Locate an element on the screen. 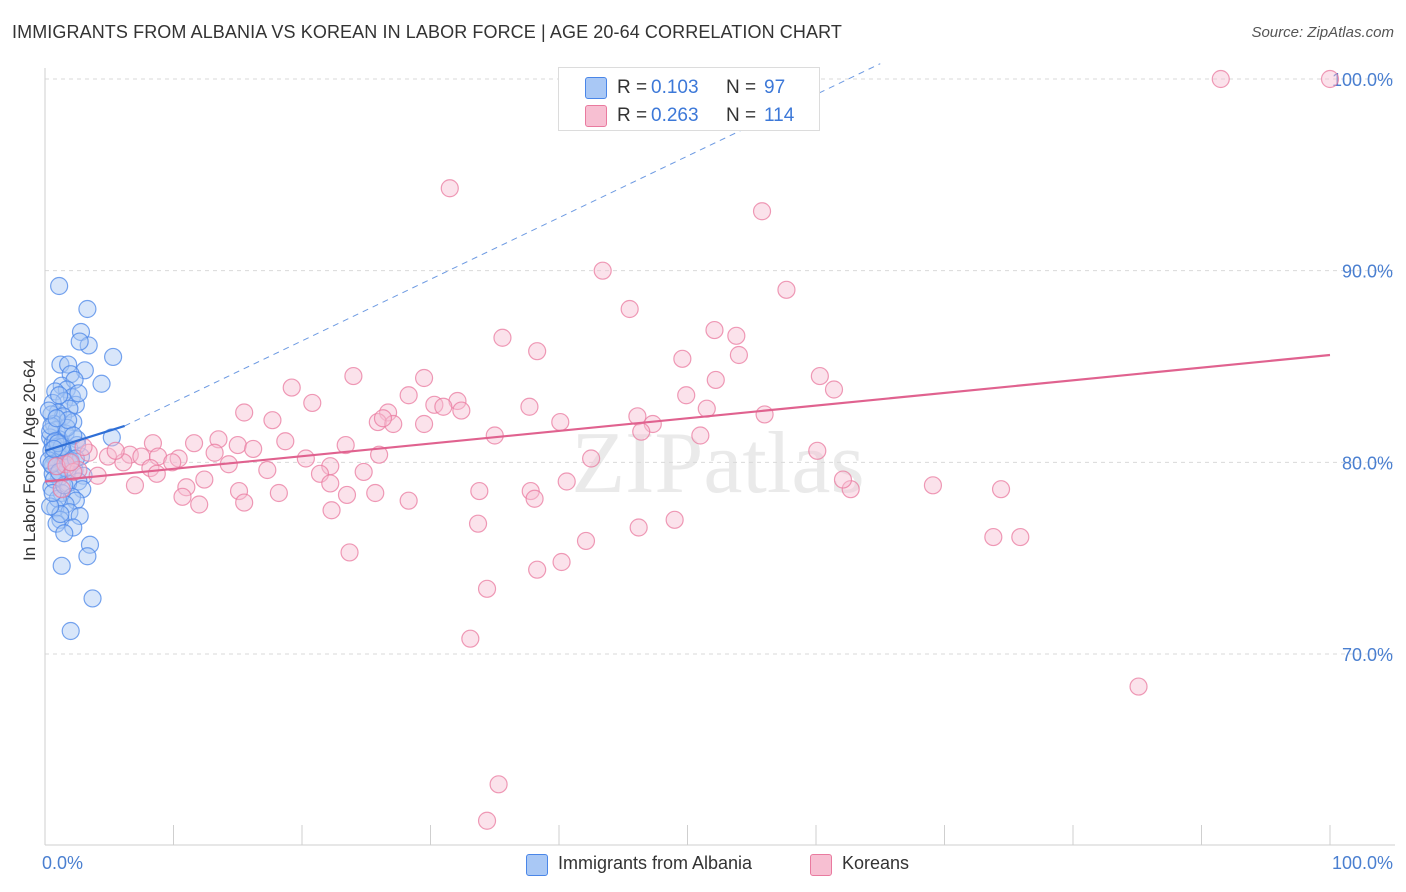 The width and height of the screenshot is (1406, 892). legend-row-albania: R = 0.103 N = 97 is located at coordinates (689, 87).